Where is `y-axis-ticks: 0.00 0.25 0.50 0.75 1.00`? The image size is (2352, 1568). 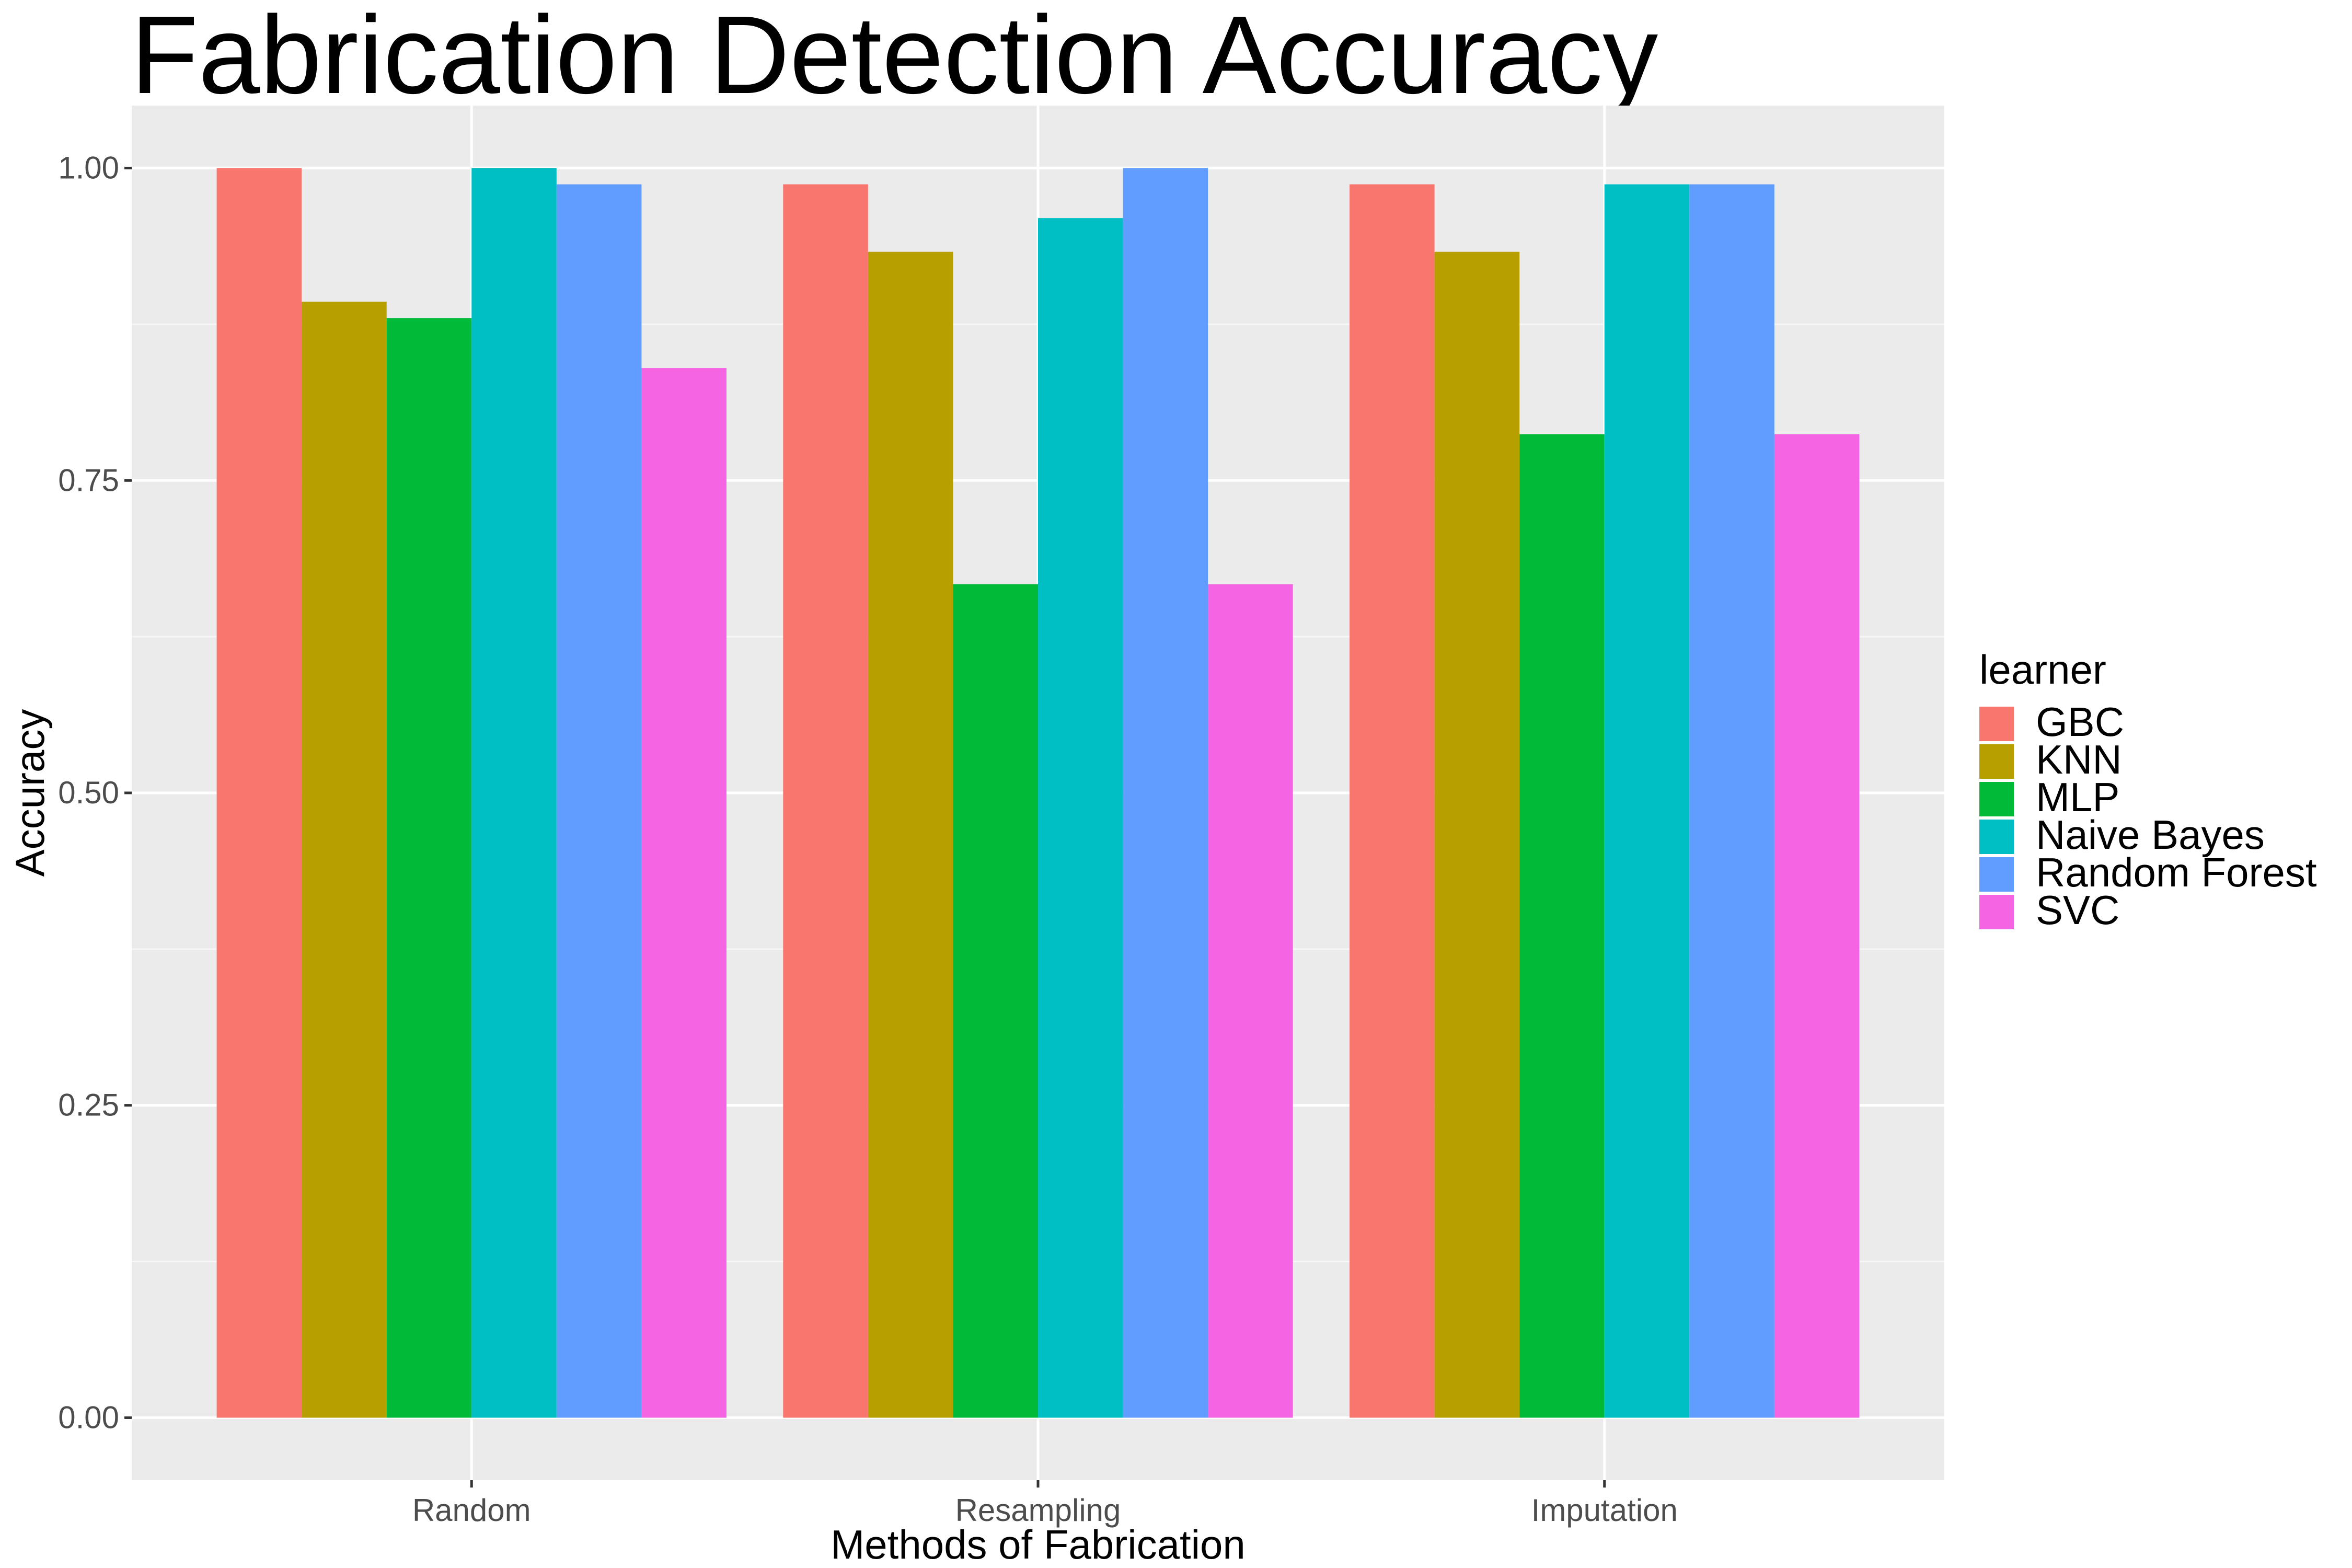
y-axis-ticks: 0.00 0.25 0.50 0.75 1.00 is located at coordinates (95, 793).